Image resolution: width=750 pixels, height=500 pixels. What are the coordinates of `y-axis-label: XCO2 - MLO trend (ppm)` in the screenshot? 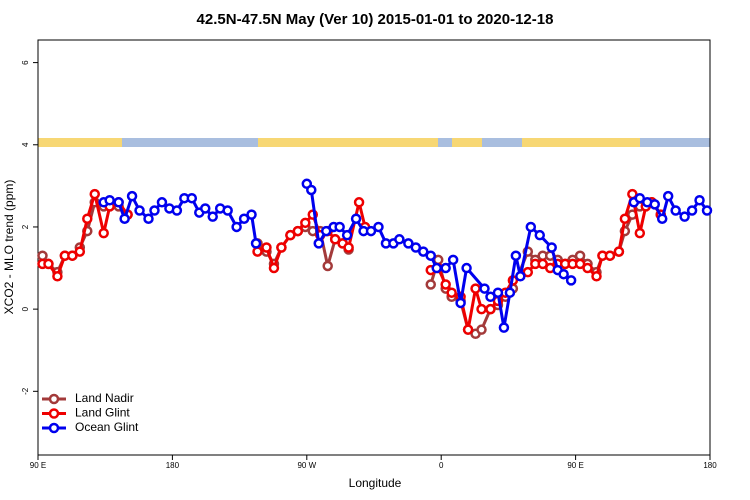 It's located at (9, 247).